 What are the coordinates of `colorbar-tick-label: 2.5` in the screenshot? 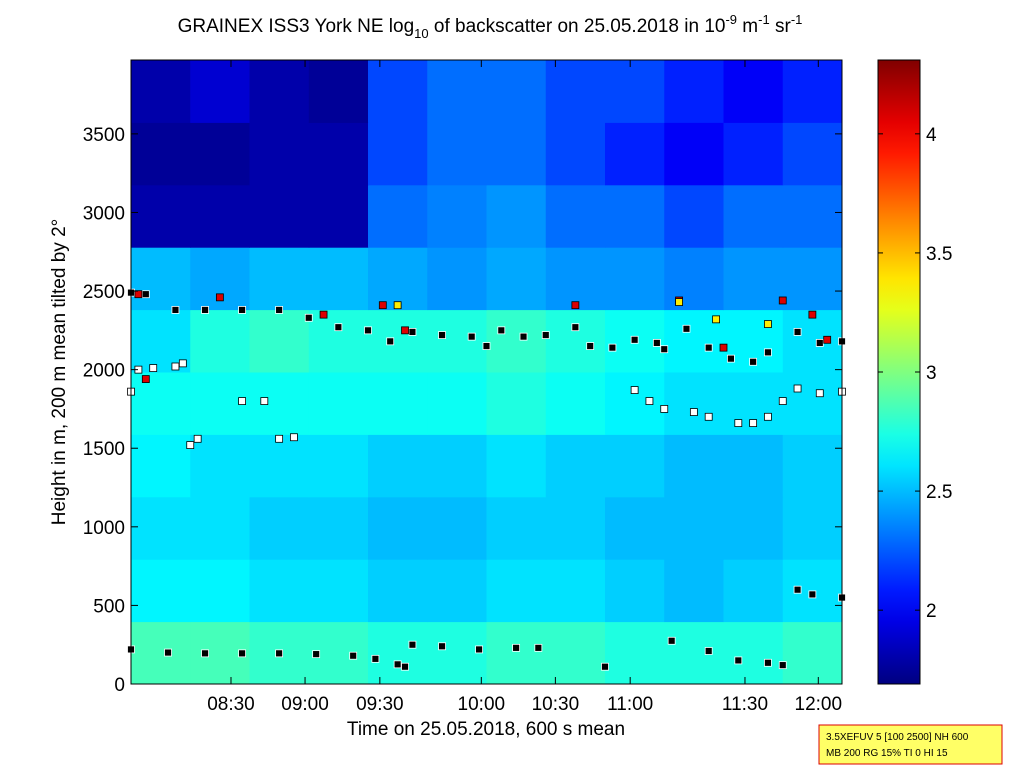 It's located at (939, 492).